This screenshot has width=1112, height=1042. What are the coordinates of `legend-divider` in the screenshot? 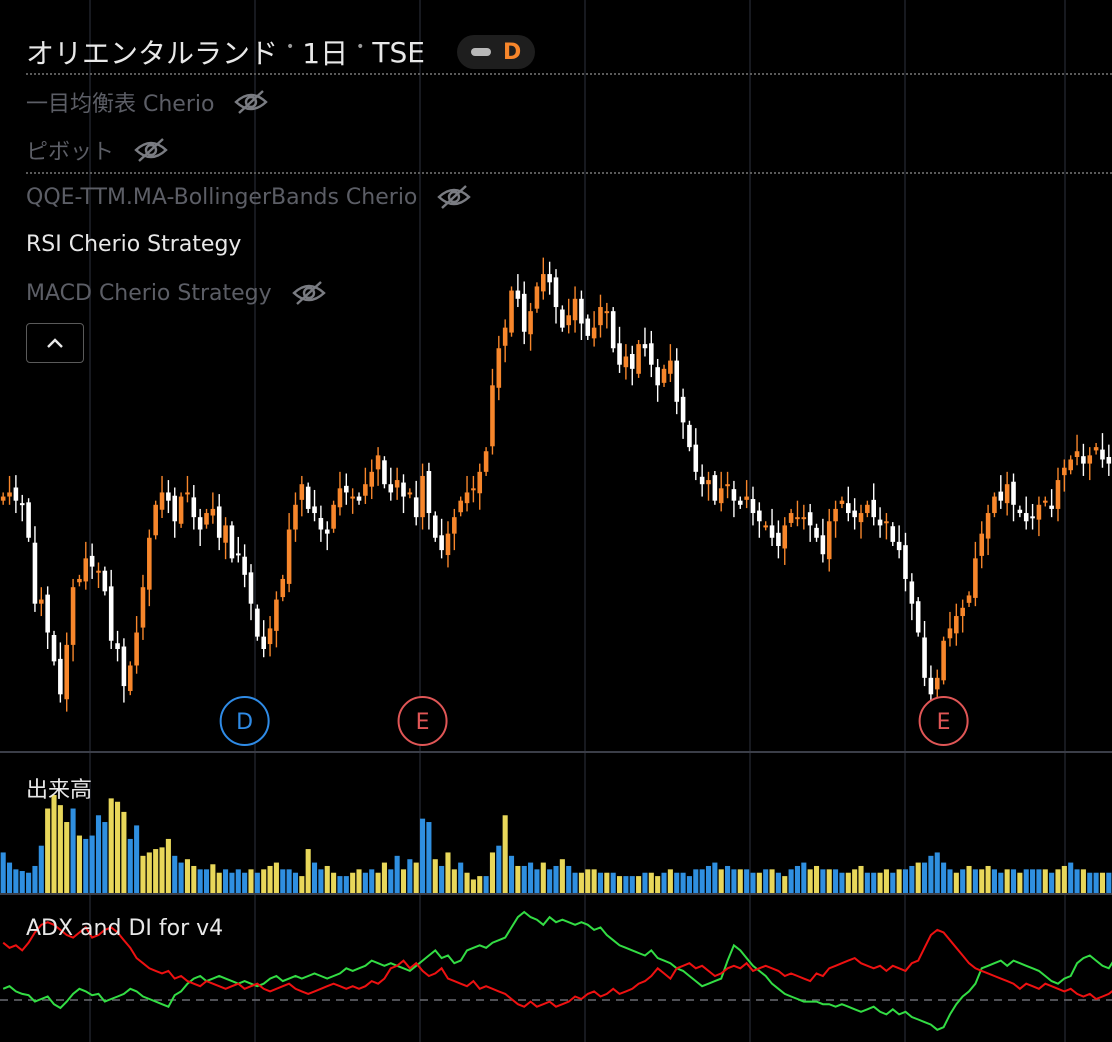 It's located at (569, 74).